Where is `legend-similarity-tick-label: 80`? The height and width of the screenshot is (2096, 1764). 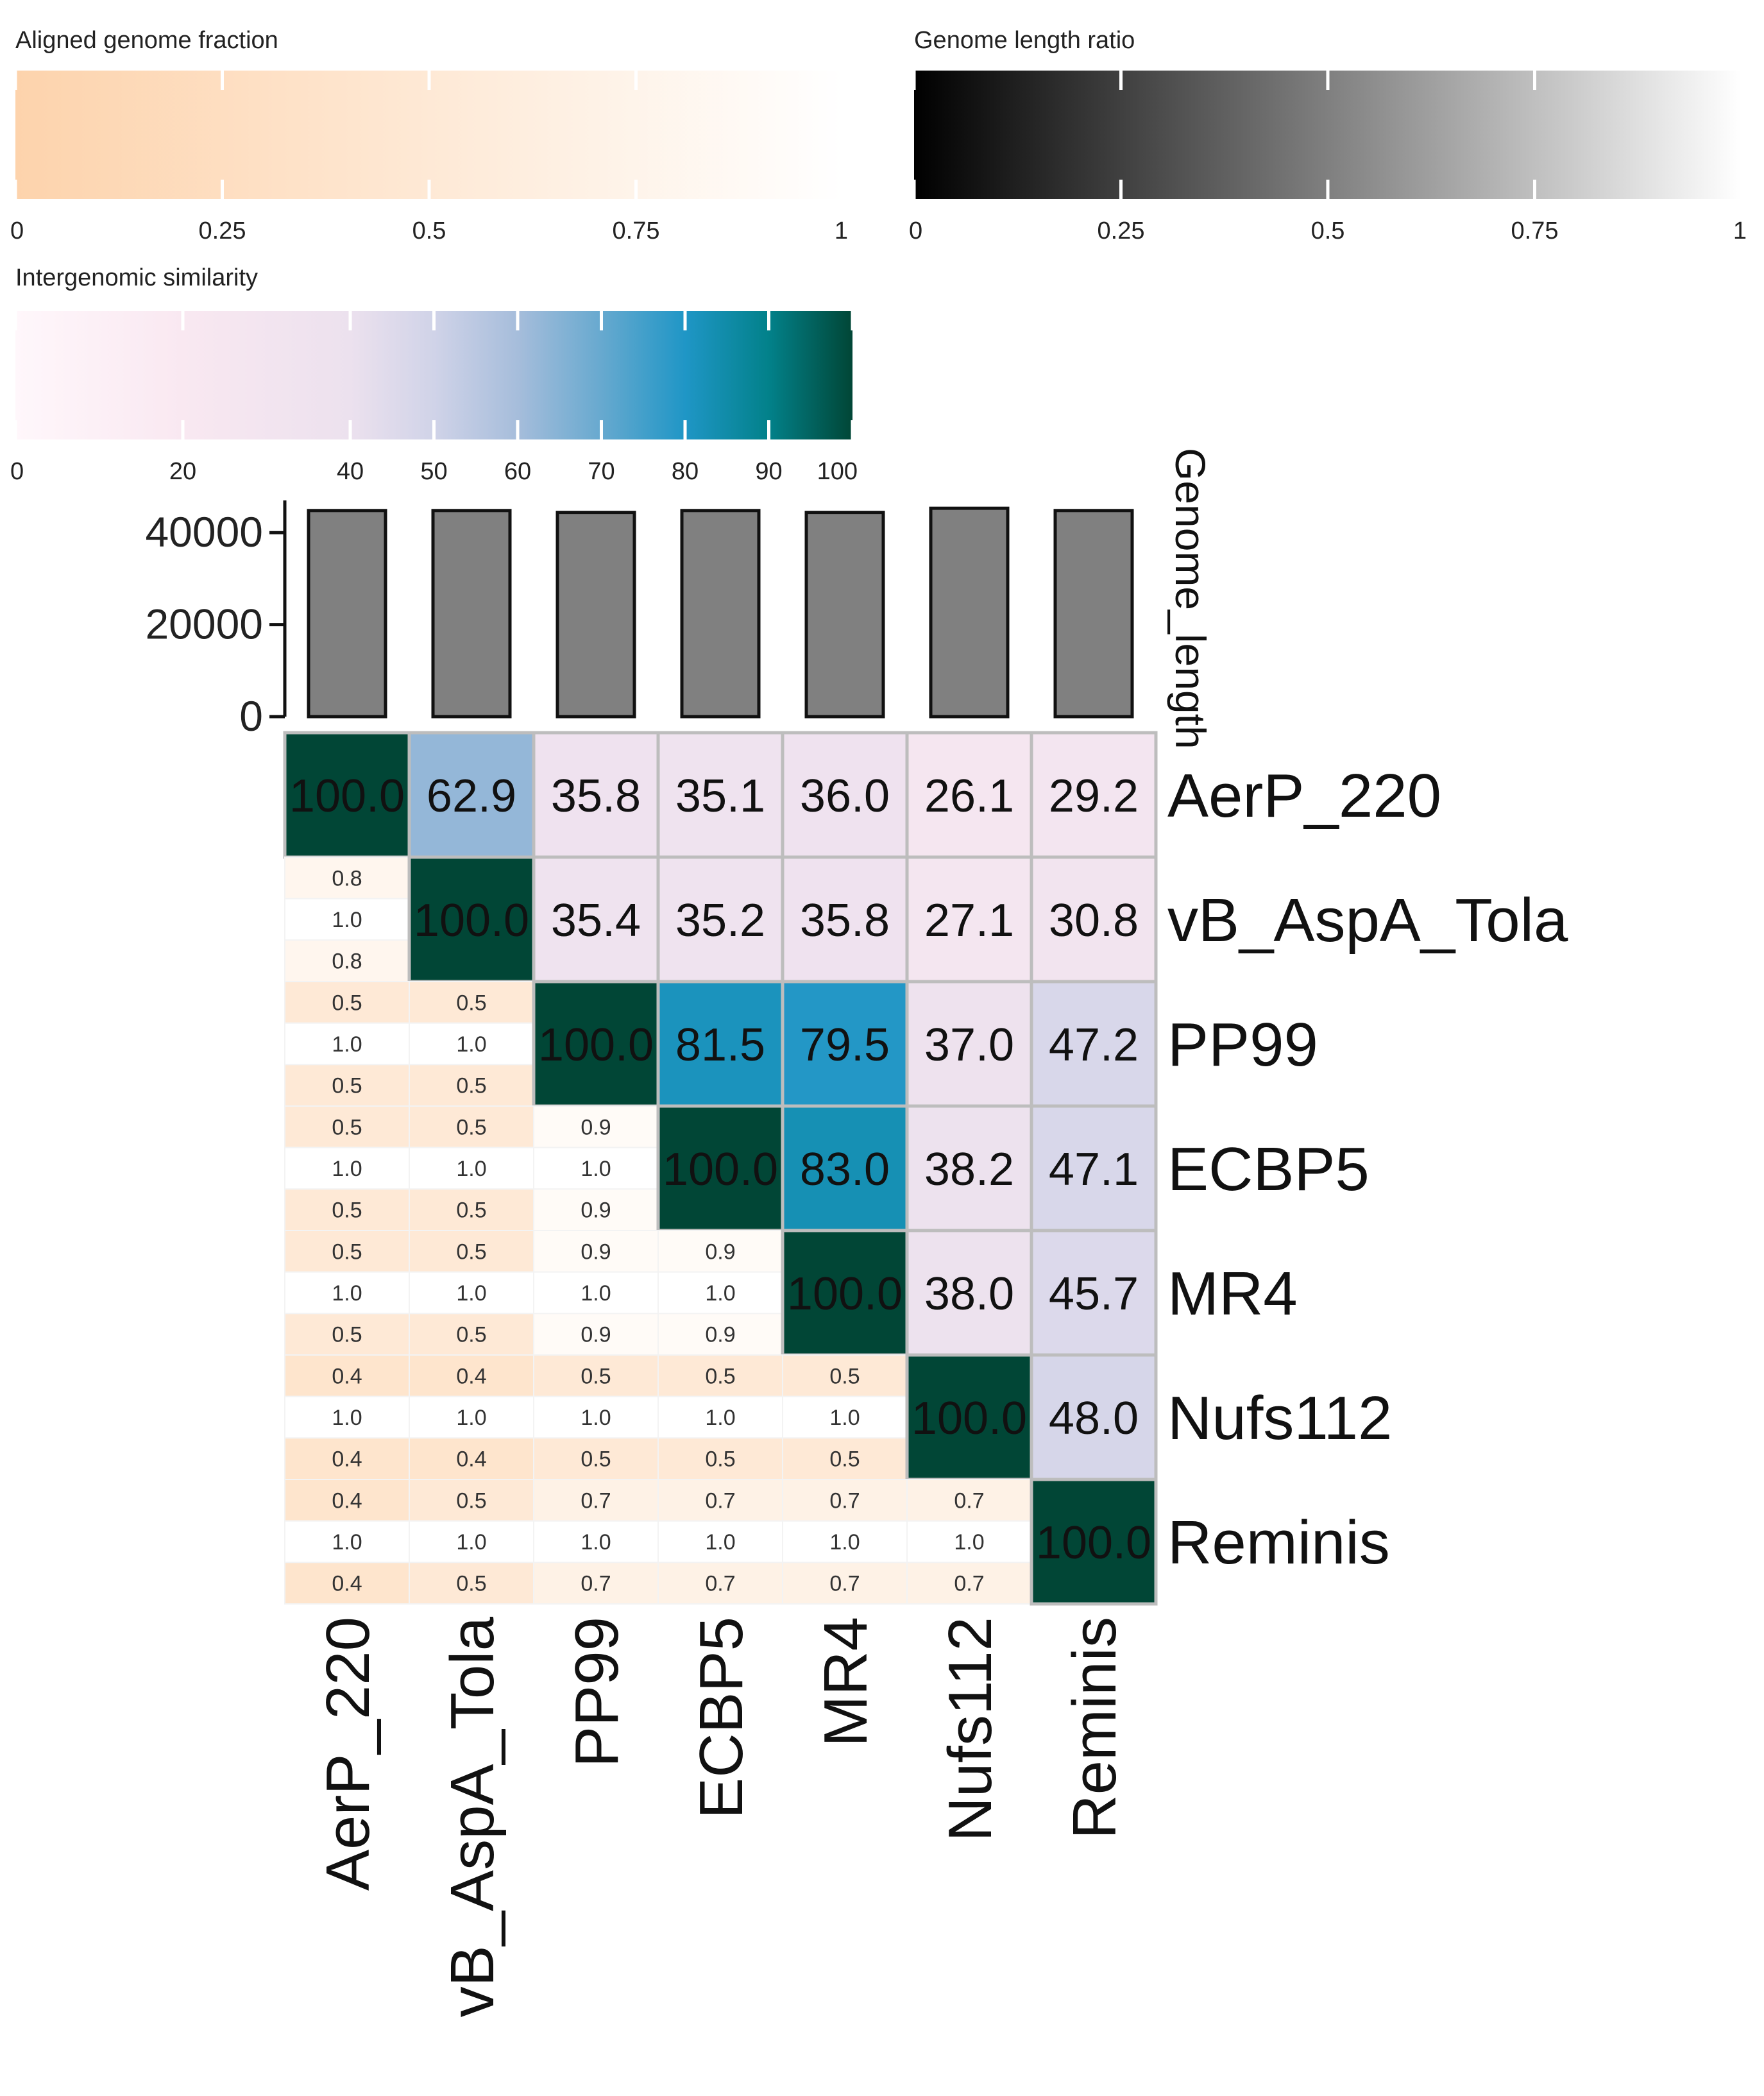 legend-similarity-tick-label: 80 is located at coordinates (685, 471).